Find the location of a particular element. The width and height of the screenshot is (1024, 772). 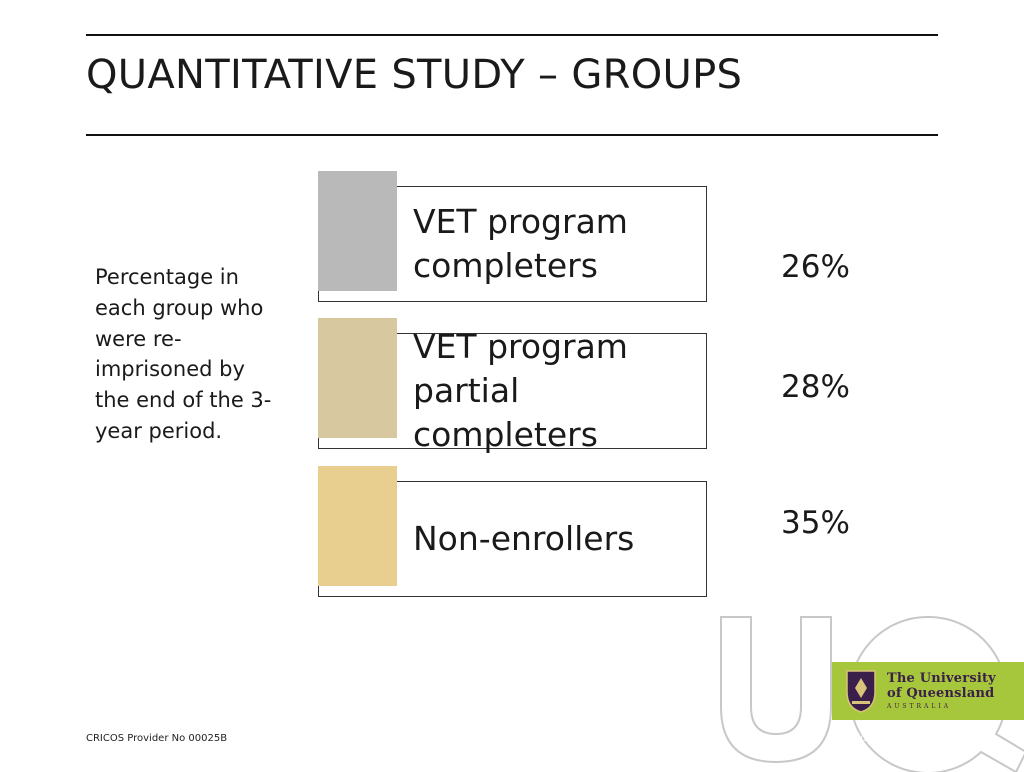

uq-logo-line1: The University is located at coordinates (941, 678).